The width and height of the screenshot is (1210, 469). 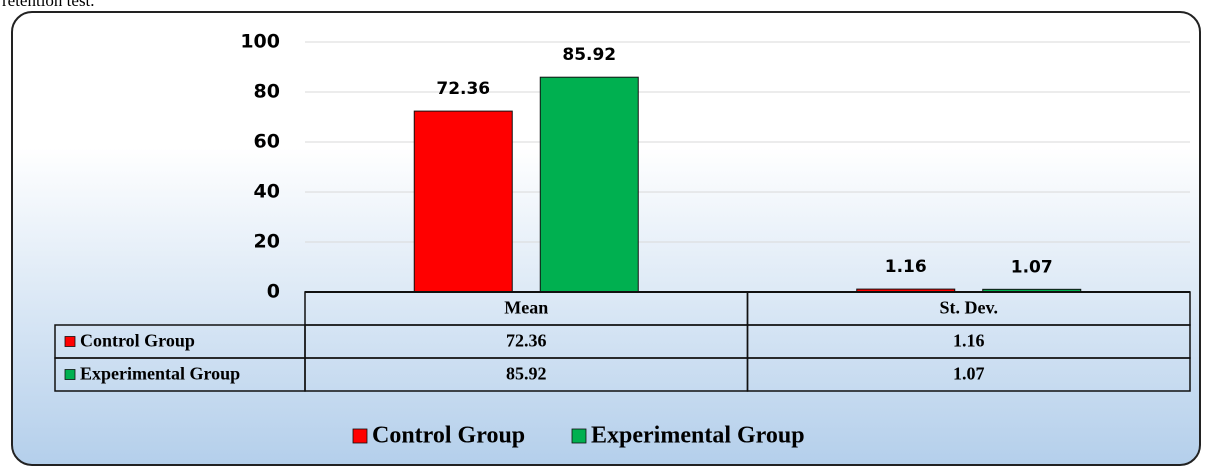 What do you see at coordinates (267, 142) in the screenshot?
I see `y-tick-label: 60` at bounding box center [267, 142].